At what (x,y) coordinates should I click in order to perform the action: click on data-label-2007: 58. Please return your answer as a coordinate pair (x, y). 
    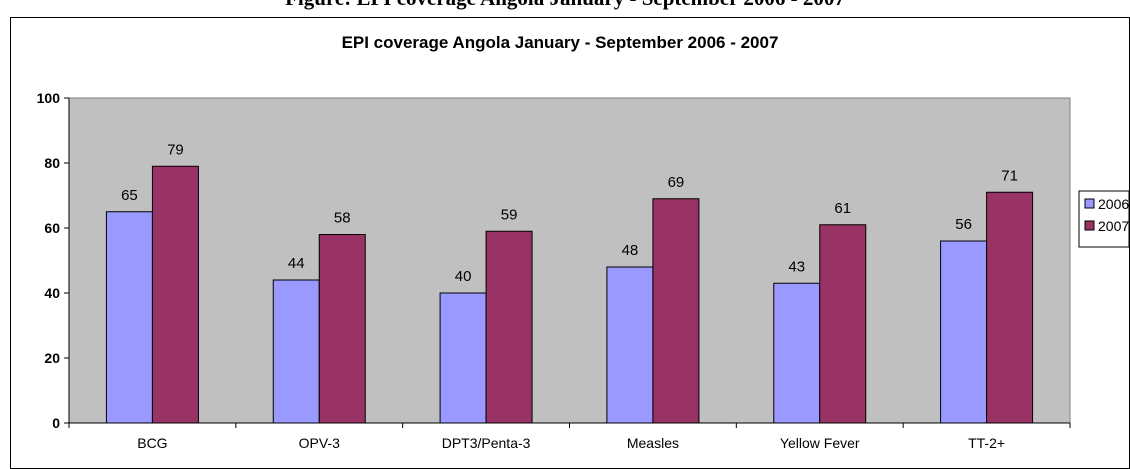
    Looking at the image, I should click on (342, 218).